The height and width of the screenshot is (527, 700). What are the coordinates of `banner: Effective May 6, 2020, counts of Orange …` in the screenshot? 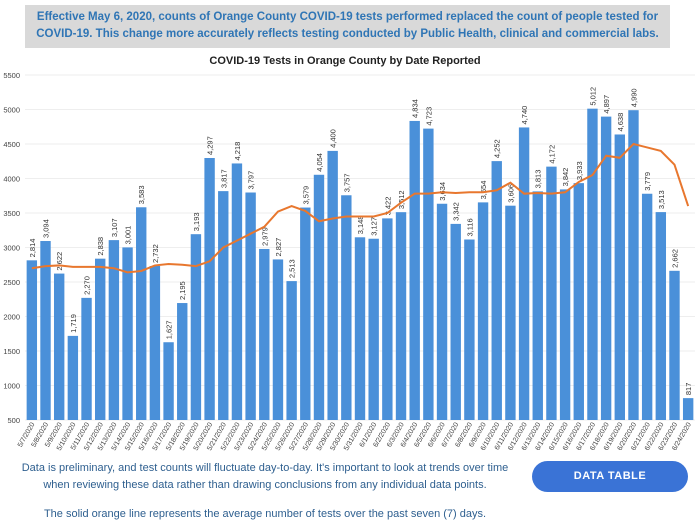 It's located at (347, 26).